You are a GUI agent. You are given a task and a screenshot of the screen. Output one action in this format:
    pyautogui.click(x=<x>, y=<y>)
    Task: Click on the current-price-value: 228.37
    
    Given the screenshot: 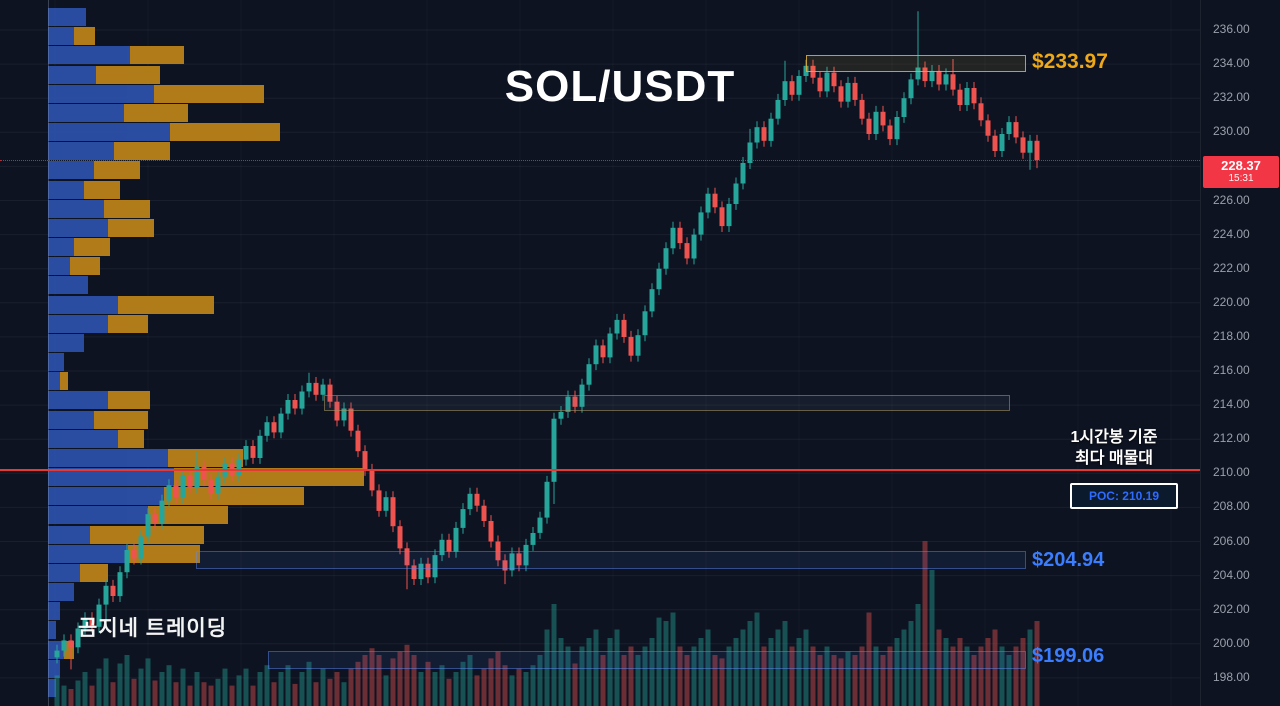 What is the action you would take?
    pyautogui.click(x=1241, y=165)
    